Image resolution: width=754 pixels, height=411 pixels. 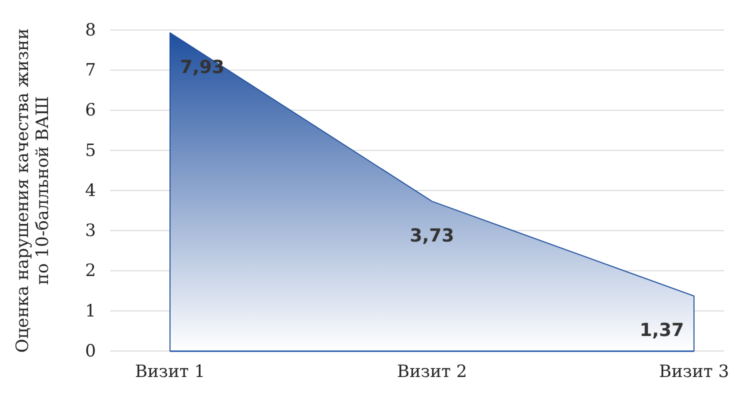 I want to click on y-tick-label: 6, so click(x=90, y=110).